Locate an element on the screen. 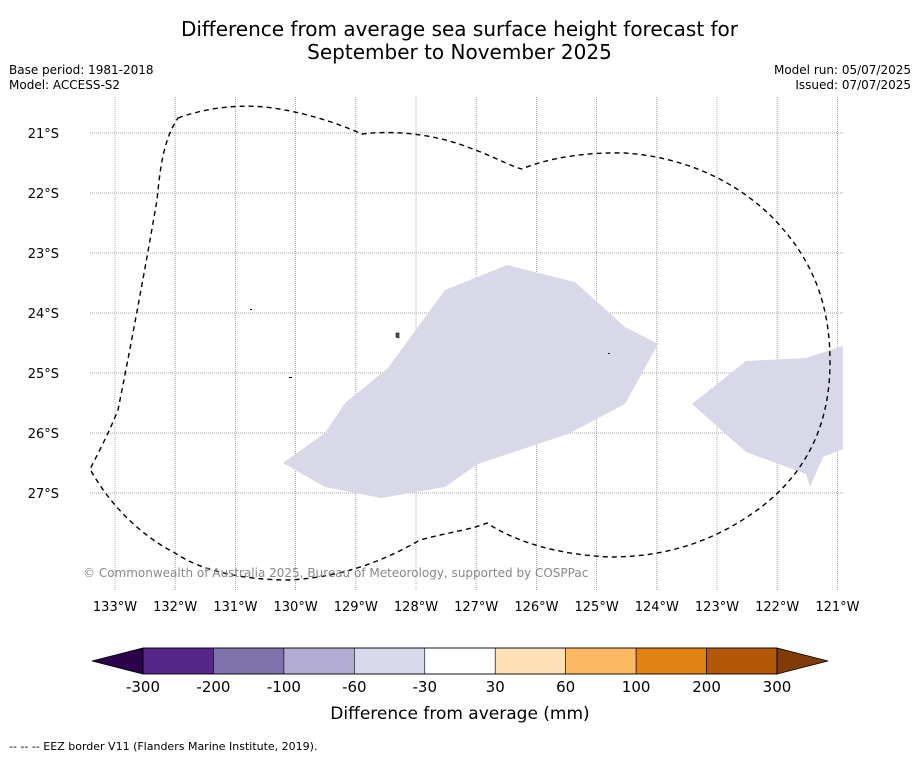  longitude-label: 124°W is located at coordinates (657, 607).